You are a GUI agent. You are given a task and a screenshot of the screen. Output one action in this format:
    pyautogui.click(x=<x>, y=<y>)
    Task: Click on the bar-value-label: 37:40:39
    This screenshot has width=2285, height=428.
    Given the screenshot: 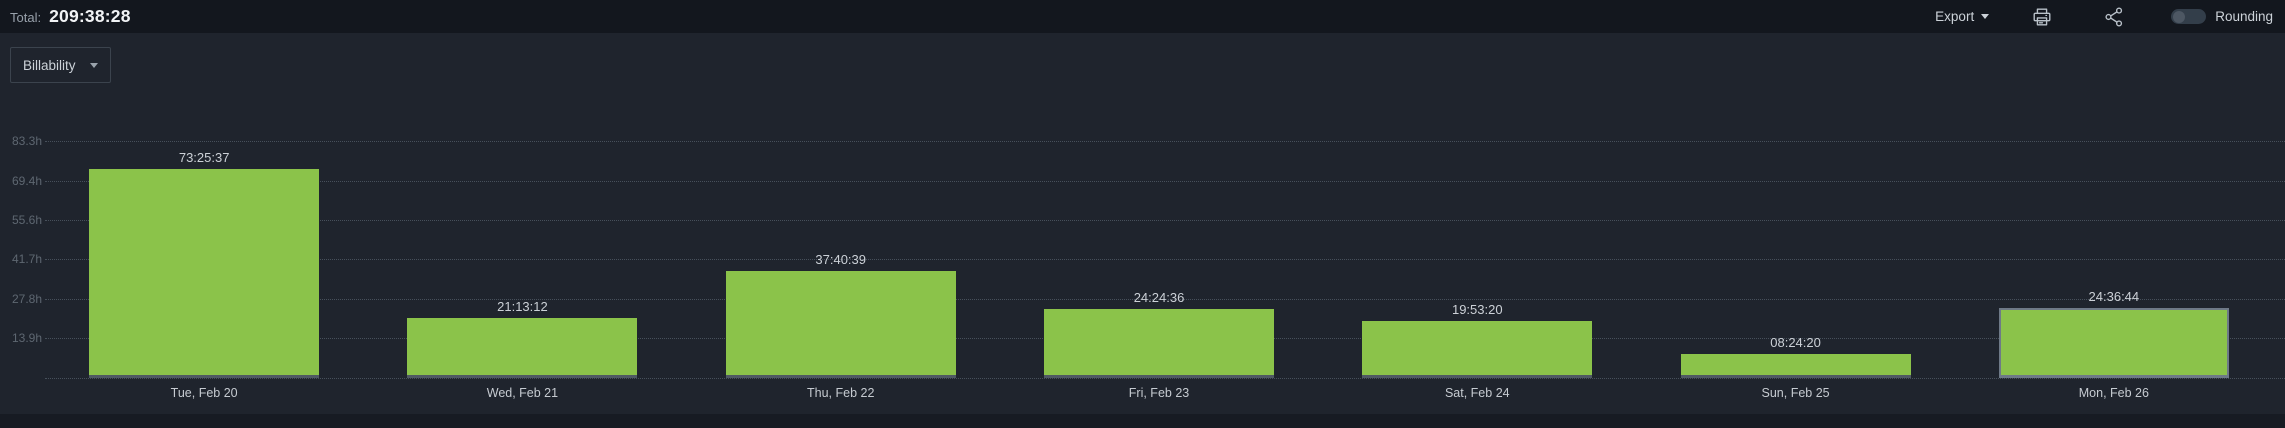 What is the action you would take?
    pyautogui.click(x=841, y=259)
    